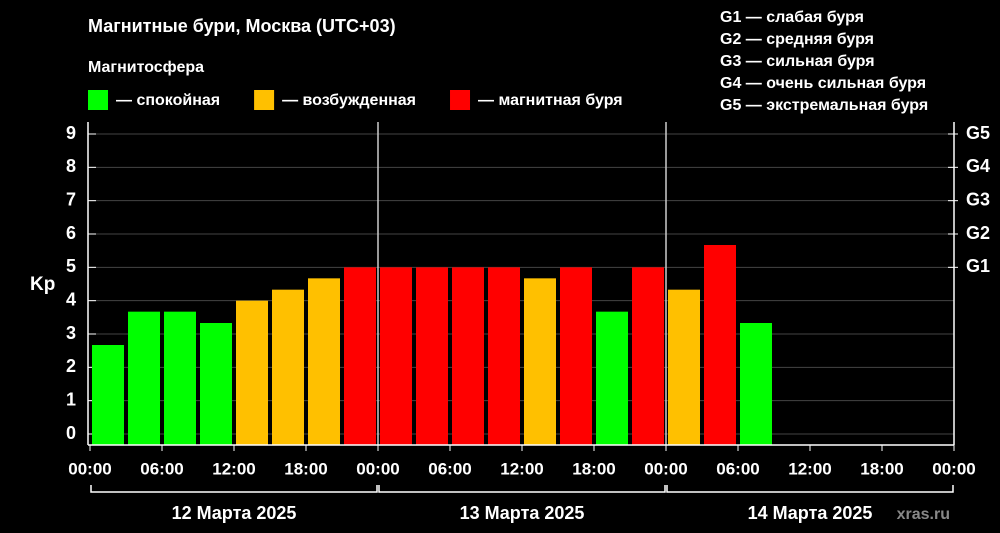 The width and height of the screenshot is (1000, 533). Describe the element at coordinates (978, 199) in the screenshot. I see `y2-tick-label: G3` at that location.